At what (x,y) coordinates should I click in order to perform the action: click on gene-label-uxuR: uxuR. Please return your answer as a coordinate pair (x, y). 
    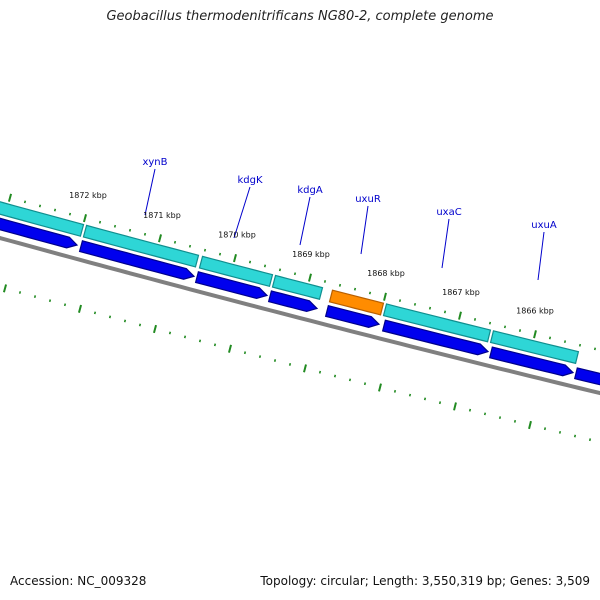
    Looking at the image, I should click on (368, 199).